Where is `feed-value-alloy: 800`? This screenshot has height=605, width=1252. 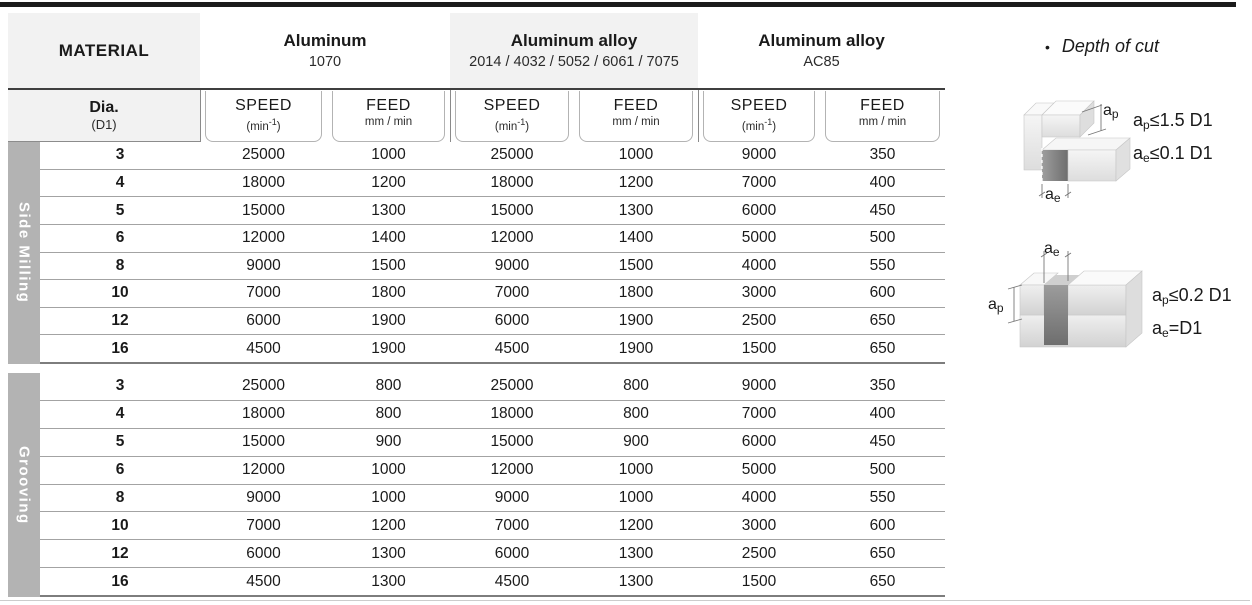
feed-value-alloy: 800 is located at coordinates (636, 414).